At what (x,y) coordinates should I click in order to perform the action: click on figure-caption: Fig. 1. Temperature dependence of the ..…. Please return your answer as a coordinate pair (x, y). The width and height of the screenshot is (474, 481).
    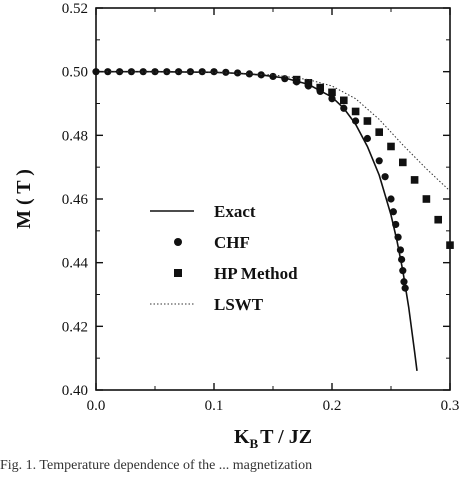
    Looking at the image, I should click on (156, 465).